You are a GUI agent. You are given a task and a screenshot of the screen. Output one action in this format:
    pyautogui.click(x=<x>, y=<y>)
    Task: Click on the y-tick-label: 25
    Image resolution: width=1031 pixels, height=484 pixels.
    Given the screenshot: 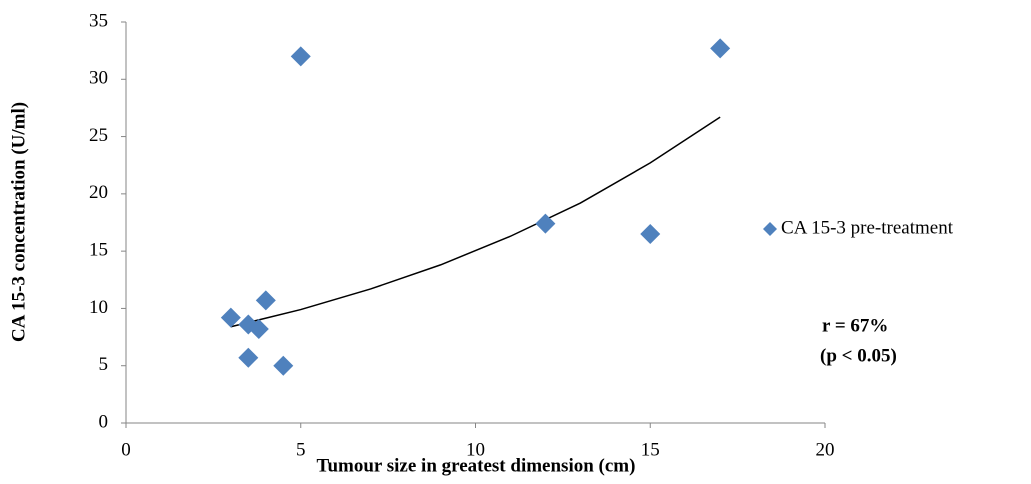 What is the action you would take?
    pyautogui.click(x=98, y=135)
    